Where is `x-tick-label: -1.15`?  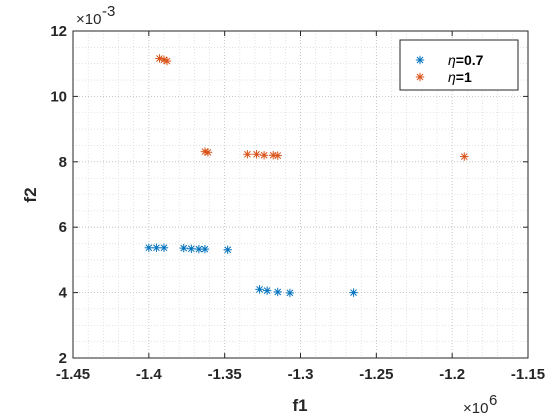 x-tick-label: -1.15 is located at coordinates (528, 374).